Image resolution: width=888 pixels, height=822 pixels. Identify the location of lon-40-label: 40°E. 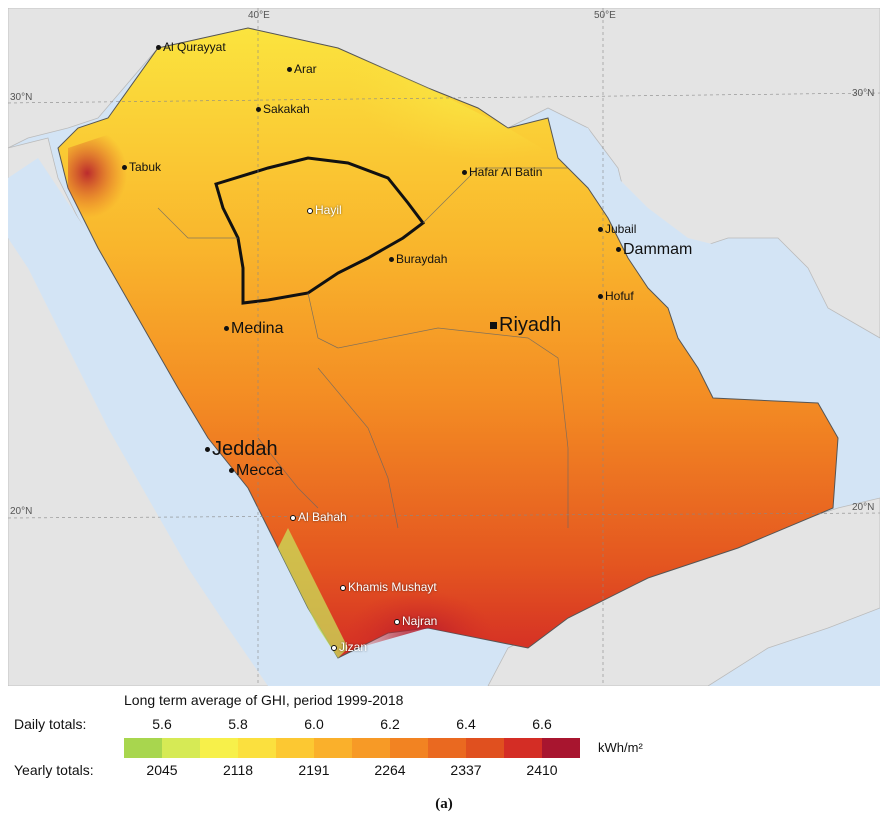
(259, 15).